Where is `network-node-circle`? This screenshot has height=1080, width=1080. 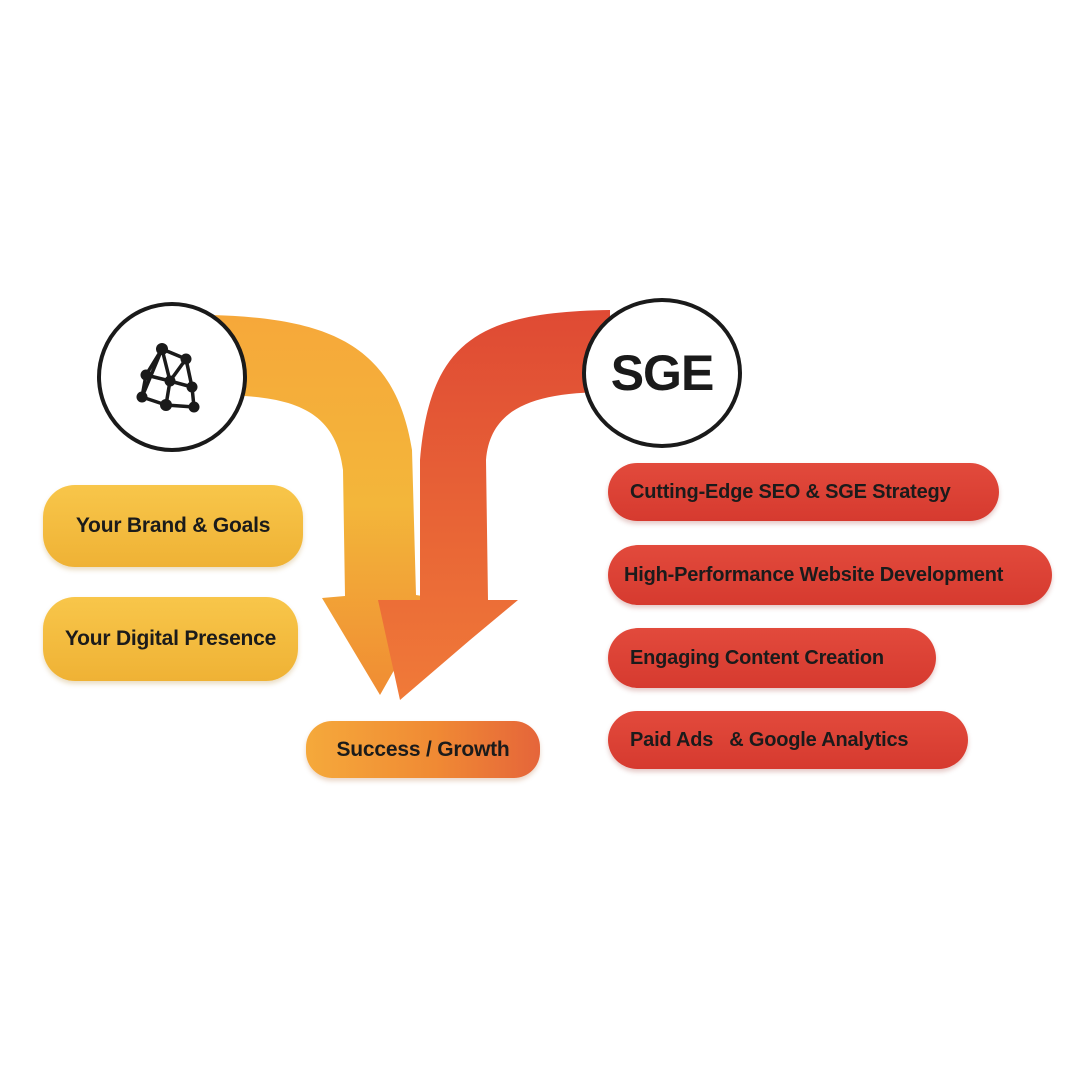 network-node-circle is located at coordinates (172, 377).